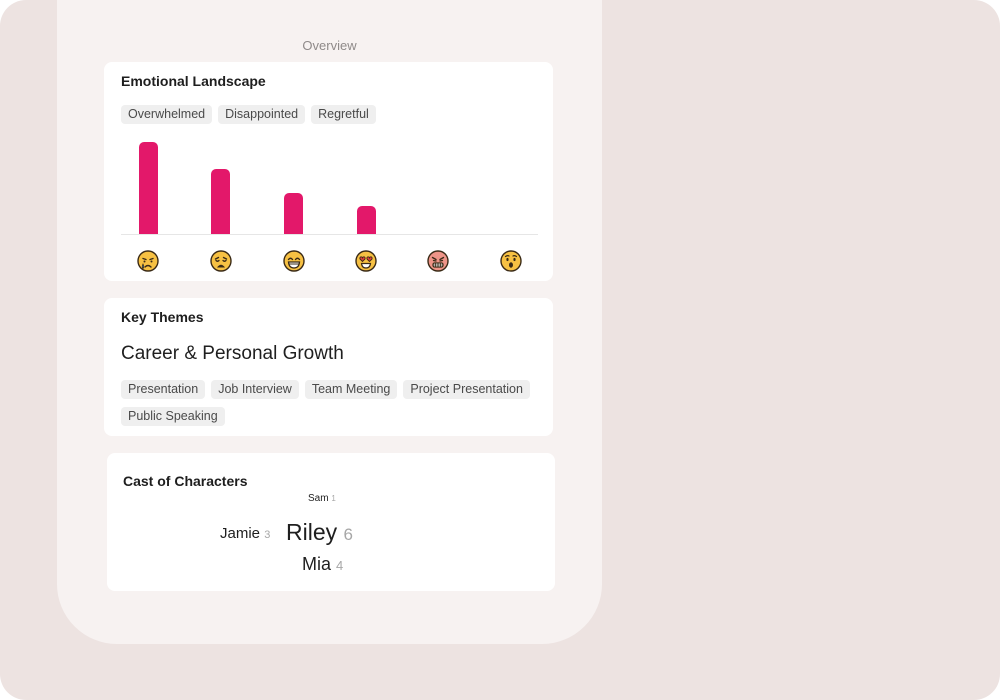 Image resolution: width=1000 pixels, height=700 pixels. I want to click on character-count: 3, so click(267, 535).